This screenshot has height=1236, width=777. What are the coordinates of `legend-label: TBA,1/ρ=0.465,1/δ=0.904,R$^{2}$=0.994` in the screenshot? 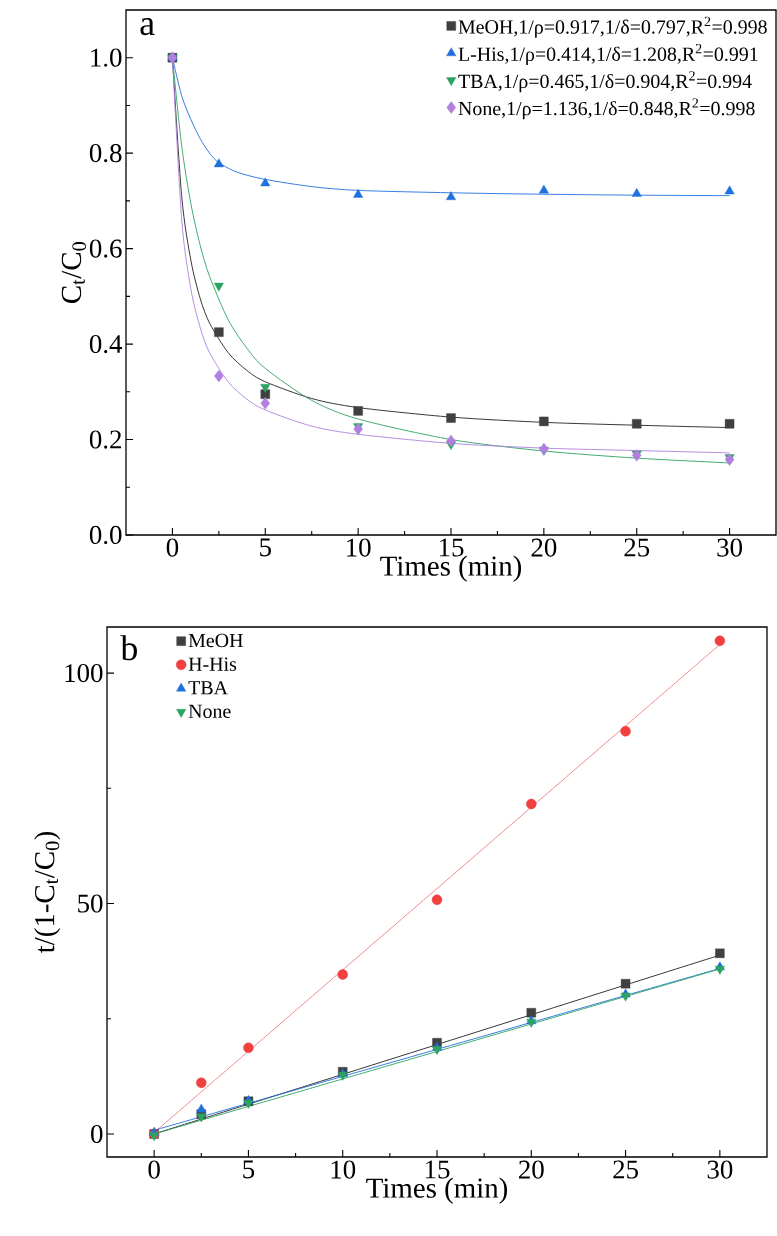 It's located at (605, 82).